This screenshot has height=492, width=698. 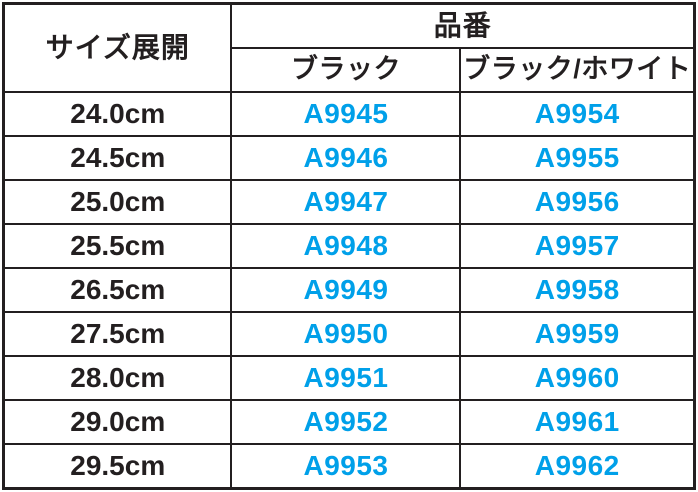 I want to click on table-row: 29.5cm A9953 A9962, so click(x=349, y=466).